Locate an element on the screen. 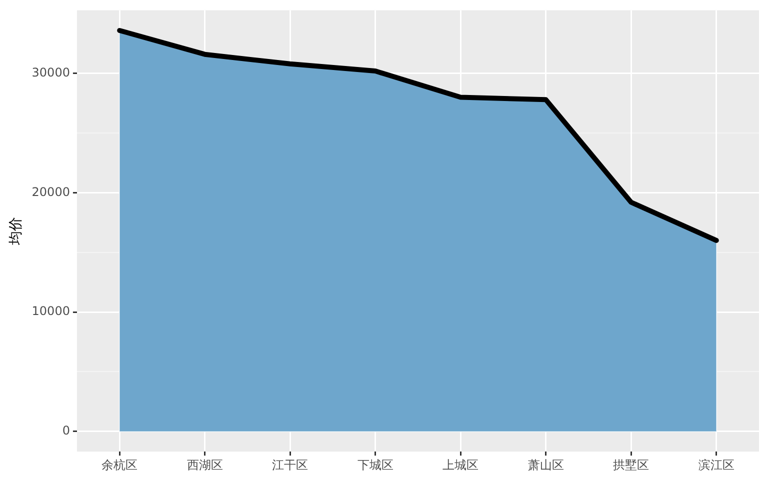 This screenshot has width=767, height=480. y-tick-label: 20000 is located at coordinates (51, 191).